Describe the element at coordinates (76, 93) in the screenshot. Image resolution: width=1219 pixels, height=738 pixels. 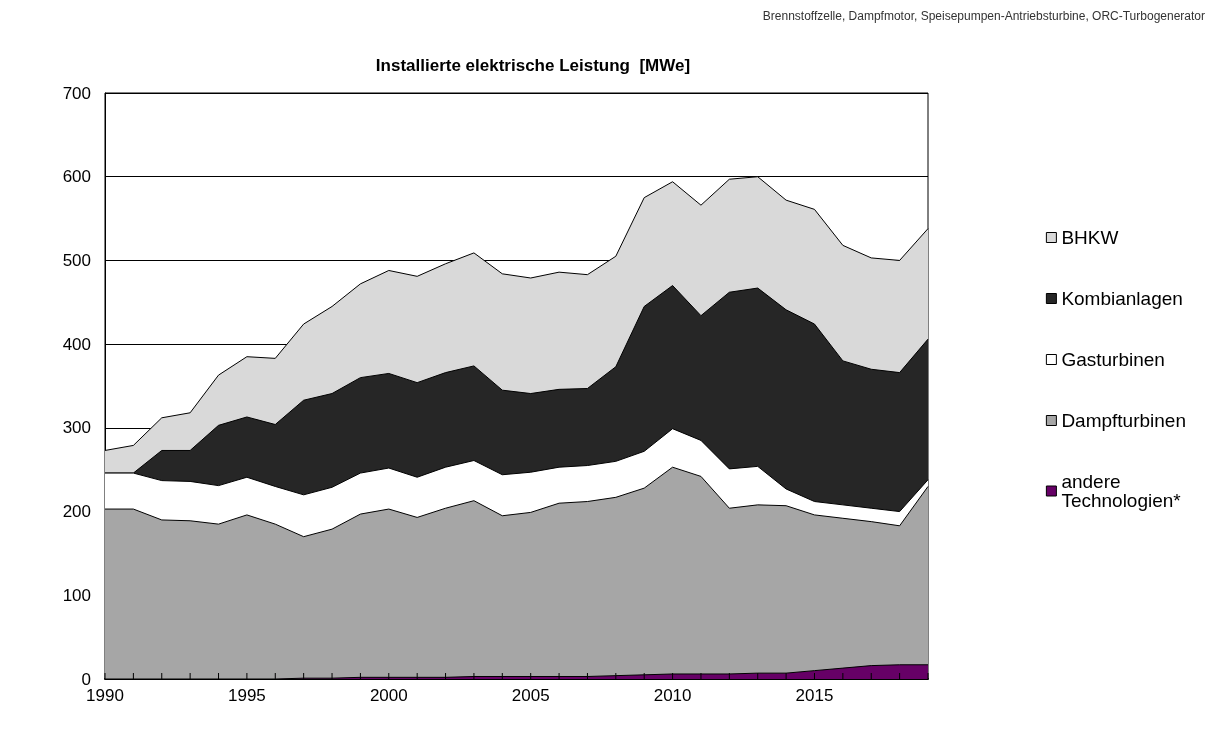
I see `y-tick-label: 700` at that location.